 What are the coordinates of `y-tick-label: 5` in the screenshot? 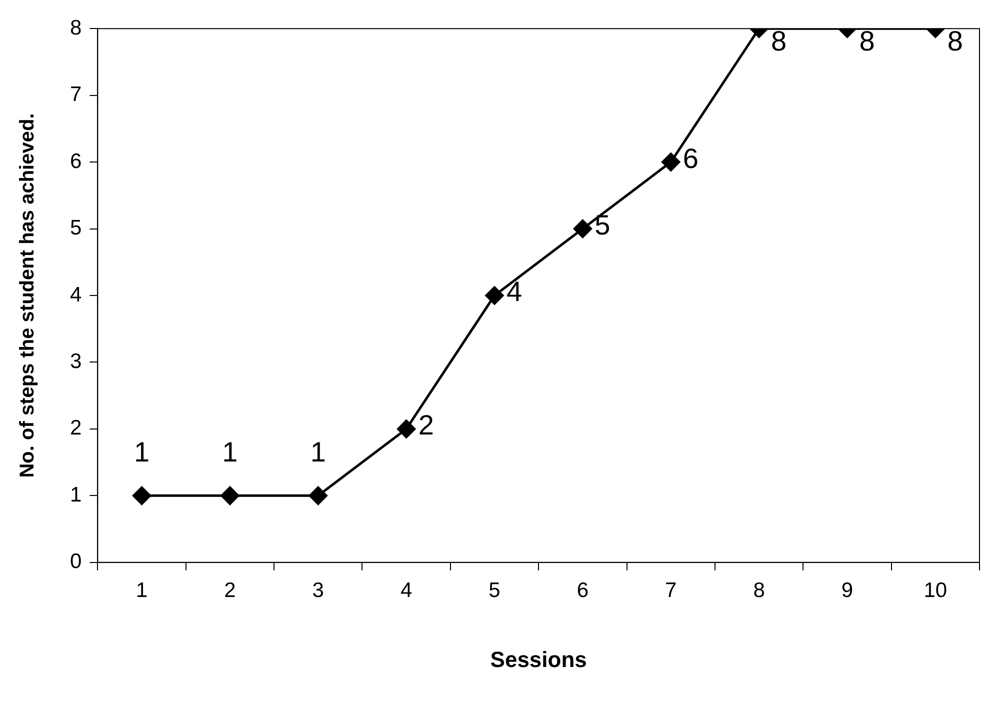 It's located at (76, 228).